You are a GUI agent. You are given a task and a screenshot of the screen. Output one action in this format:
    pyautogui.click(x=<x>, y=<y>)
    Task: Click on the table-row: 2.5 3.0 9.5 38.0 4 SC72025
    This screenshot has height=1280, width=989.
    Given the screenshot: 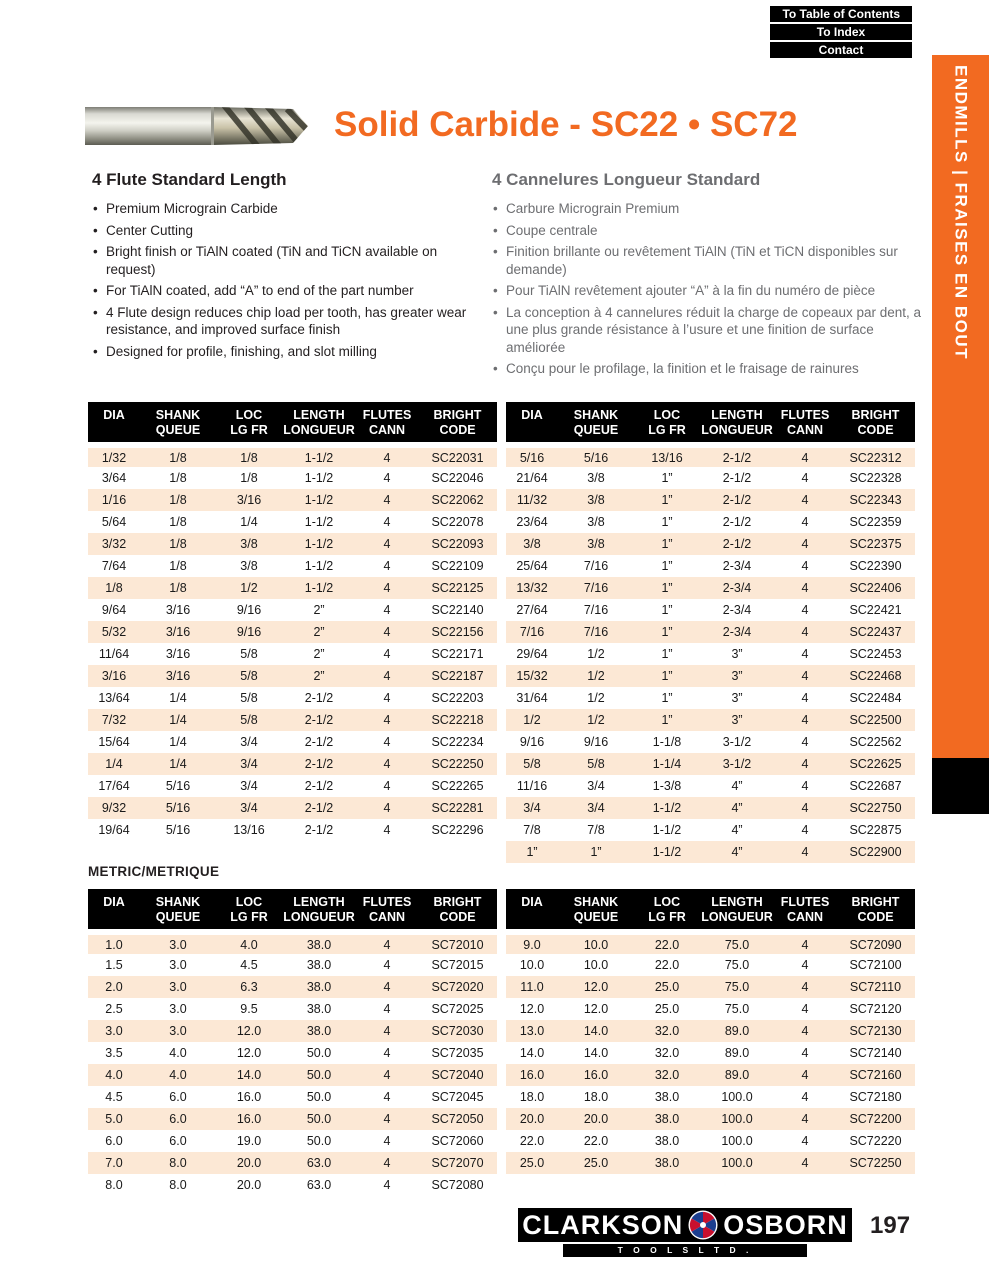 What is the action you would take?
    pyautogui.click(x=292, y=1009)
    